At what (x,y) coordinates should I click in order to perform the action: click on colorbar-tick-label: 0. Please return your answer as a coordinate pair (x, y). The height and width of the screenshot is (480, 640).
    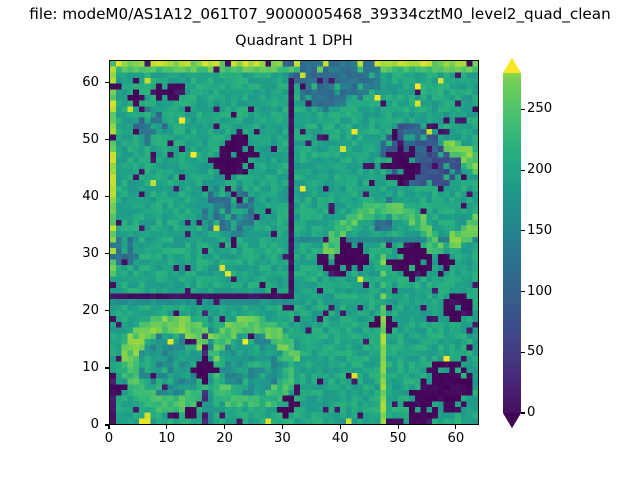
    Looking at the image, I should click on (531, 412).